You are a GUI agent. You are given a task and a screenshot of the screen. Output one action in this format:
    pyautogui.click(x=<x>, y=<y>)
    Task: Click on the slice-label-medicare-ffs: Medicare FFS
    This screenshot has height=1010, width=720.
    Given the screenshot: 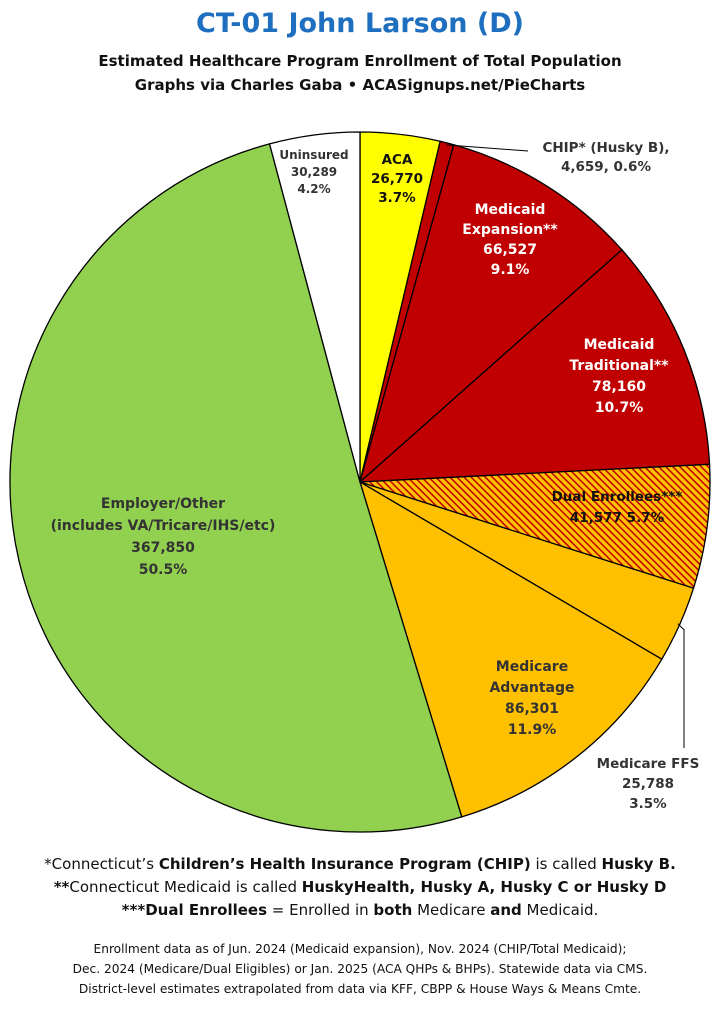 What is the action you would take?
    pyautogui.click(x=648, y=764)
    